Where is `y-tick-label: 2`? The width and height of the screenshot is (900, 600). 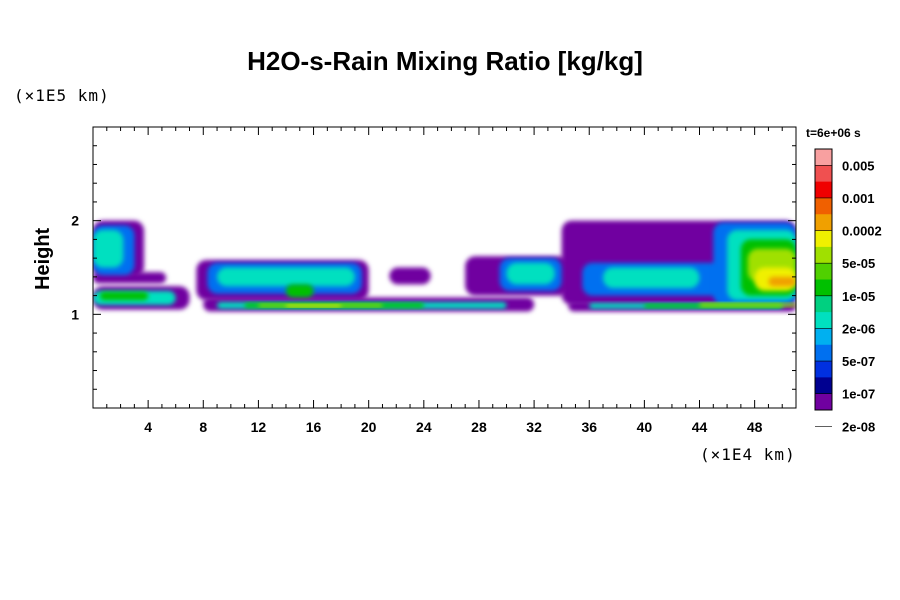
y-tick-label: 2 is located at coordinates (75, 221).